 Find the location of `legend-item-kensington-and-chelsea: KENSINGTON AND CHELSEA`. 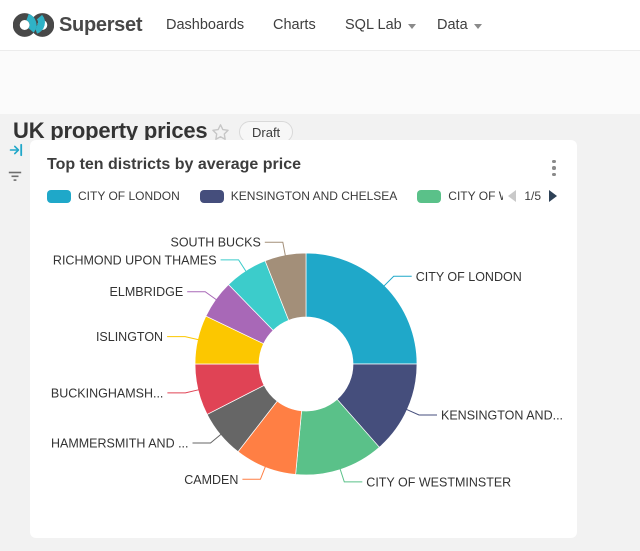

legend-item-kensington-and-chelsea: KENSINGTON AND CHELSEA is located at coordinates (298, 196).